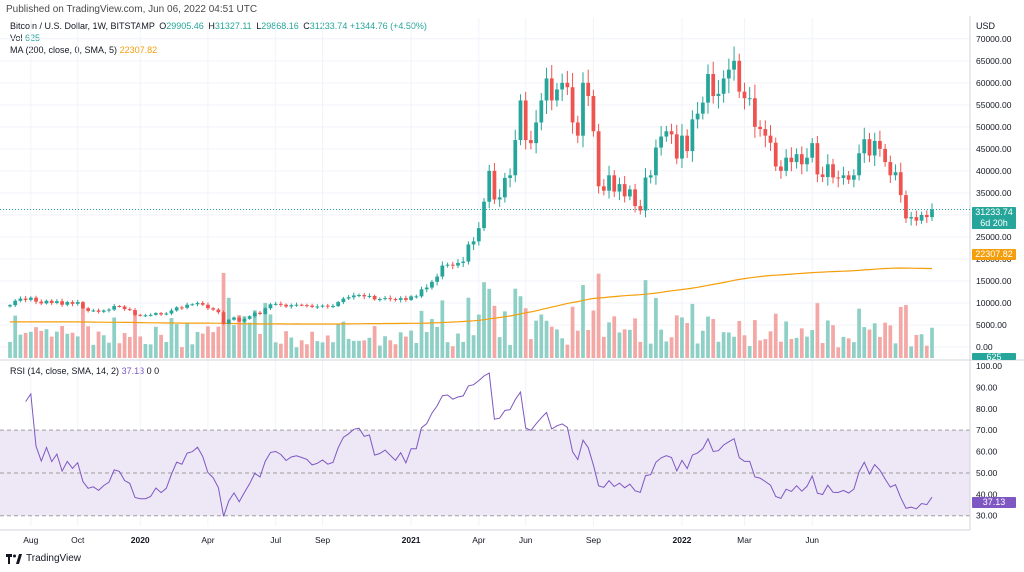 This screenshot has height=572, width=1024. What do you see at coordinates (984, 347) in the screenshot?
I see `price-tick-label: 0.00` at bounding box center [984, 347].